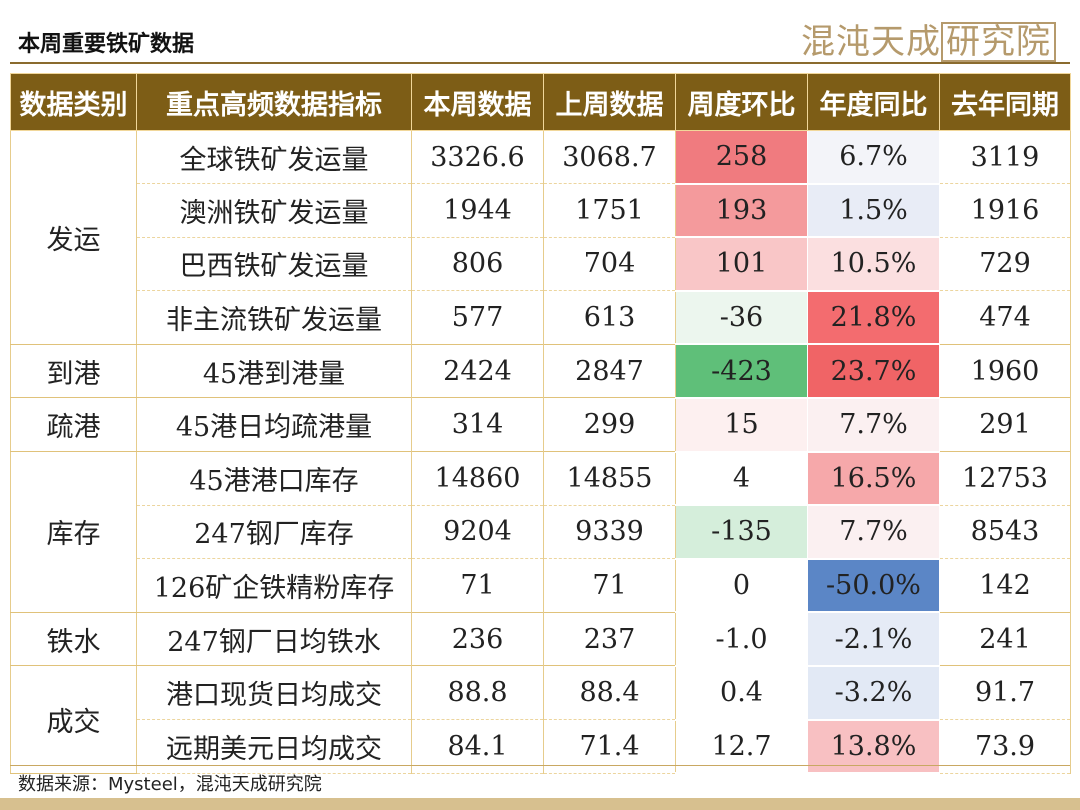 The height and width of the screenshot is (810, 1080). I want to click on wow-change-cell: 258, so click(741, 157).